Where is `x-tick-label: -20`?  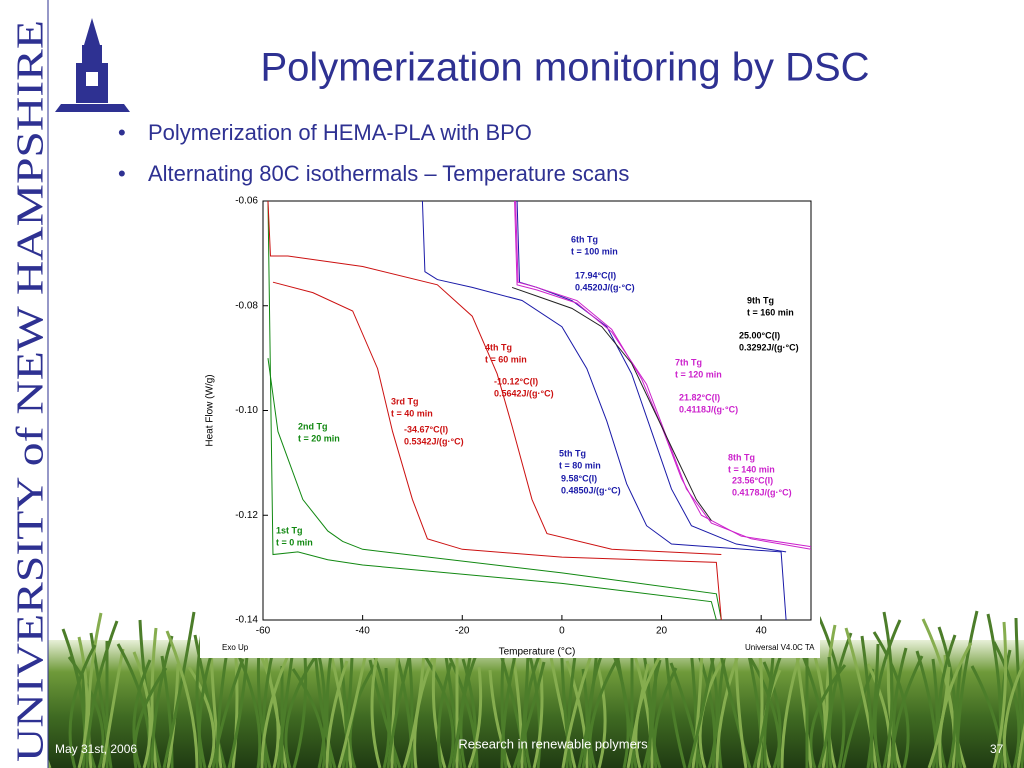 x-tick-label: -20 is located at coordinates (462, 631).